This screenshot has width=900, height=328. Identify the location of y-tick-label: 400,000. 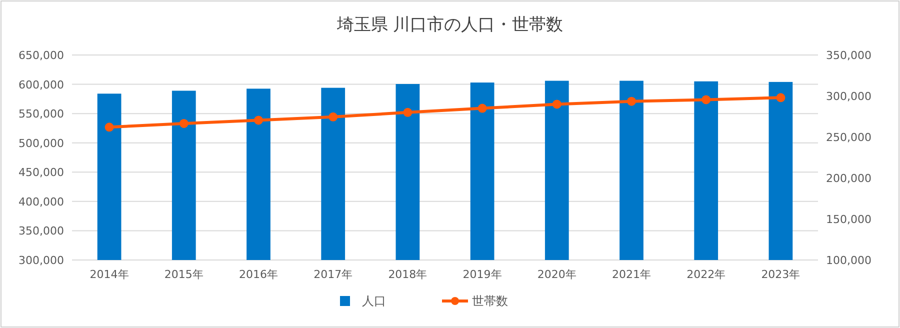
(41, 201).